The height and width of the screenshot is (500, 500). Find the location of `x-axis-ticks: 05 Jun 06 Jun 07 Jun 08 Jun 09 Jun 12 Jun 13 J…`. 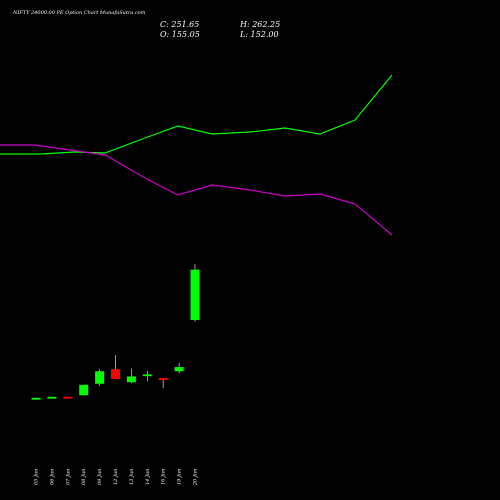

x-axis-ticks: 05 Jun 06 Jun 07 Jun 08 Jun 09 Jun 12 Jun 13 J… is located at coordinates (116, 477).